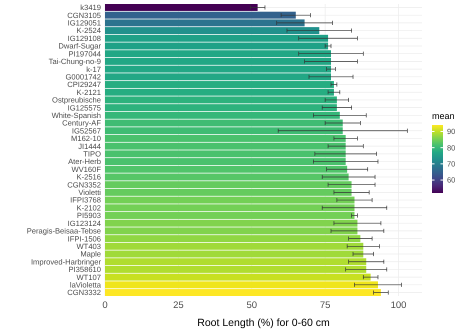 This screenshot has width=474, height=332. Describe the element at coordinates (252, 305) in the screenshot. I see `x-tick-label: 50` at that location.